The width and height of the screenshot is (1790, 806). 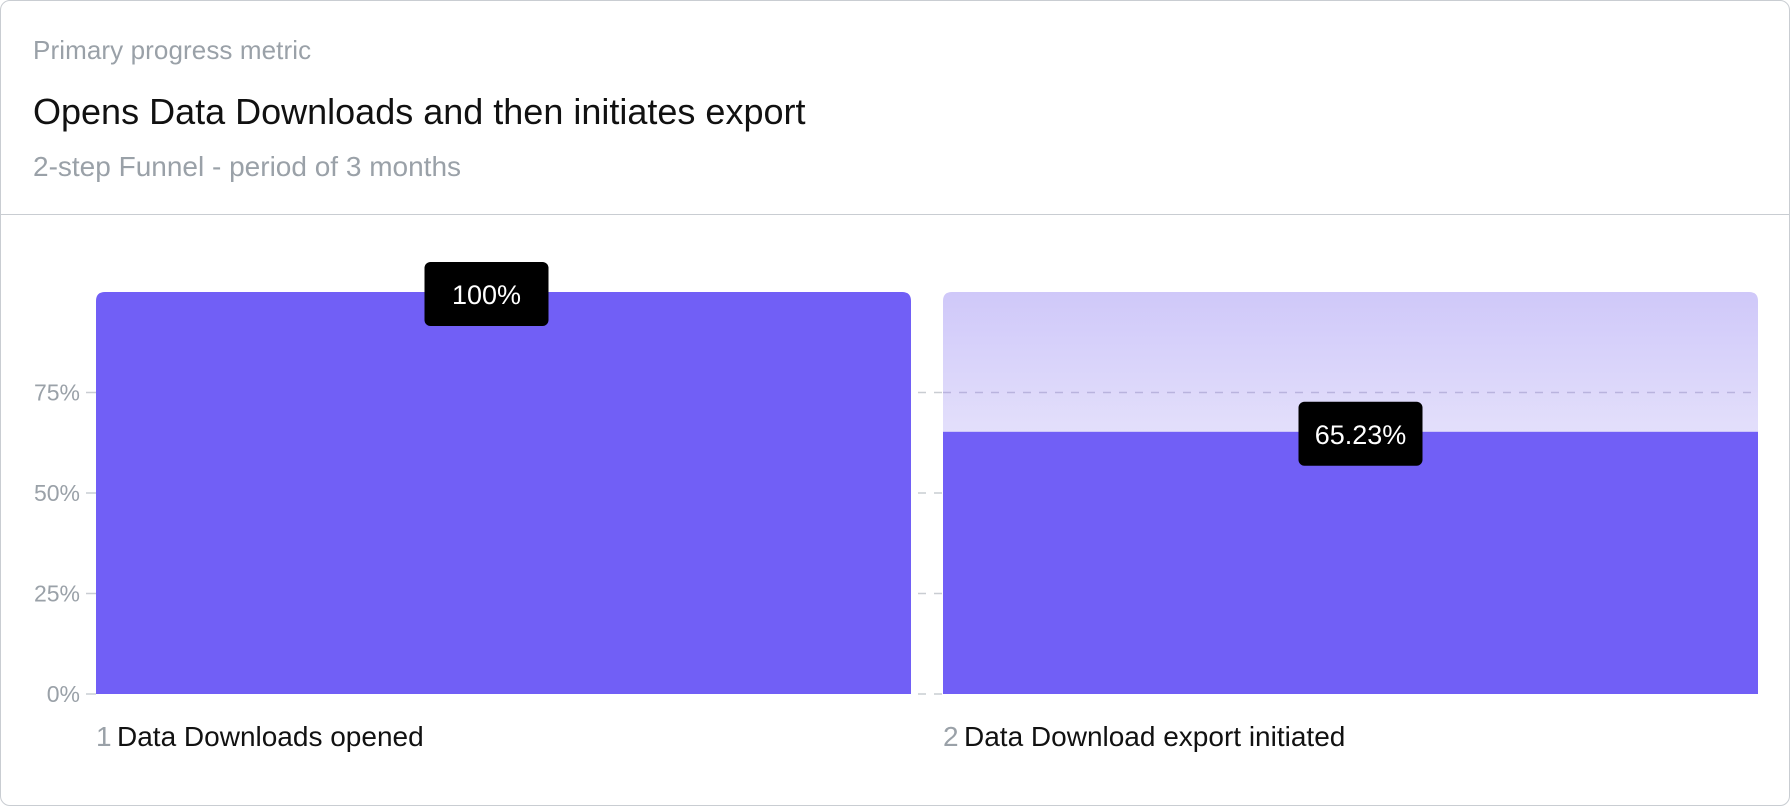 What do you see at coordinates (1350, 362) in the screenshot?
I see `bar-dropoff-area` at bounding box center [1350, 362].